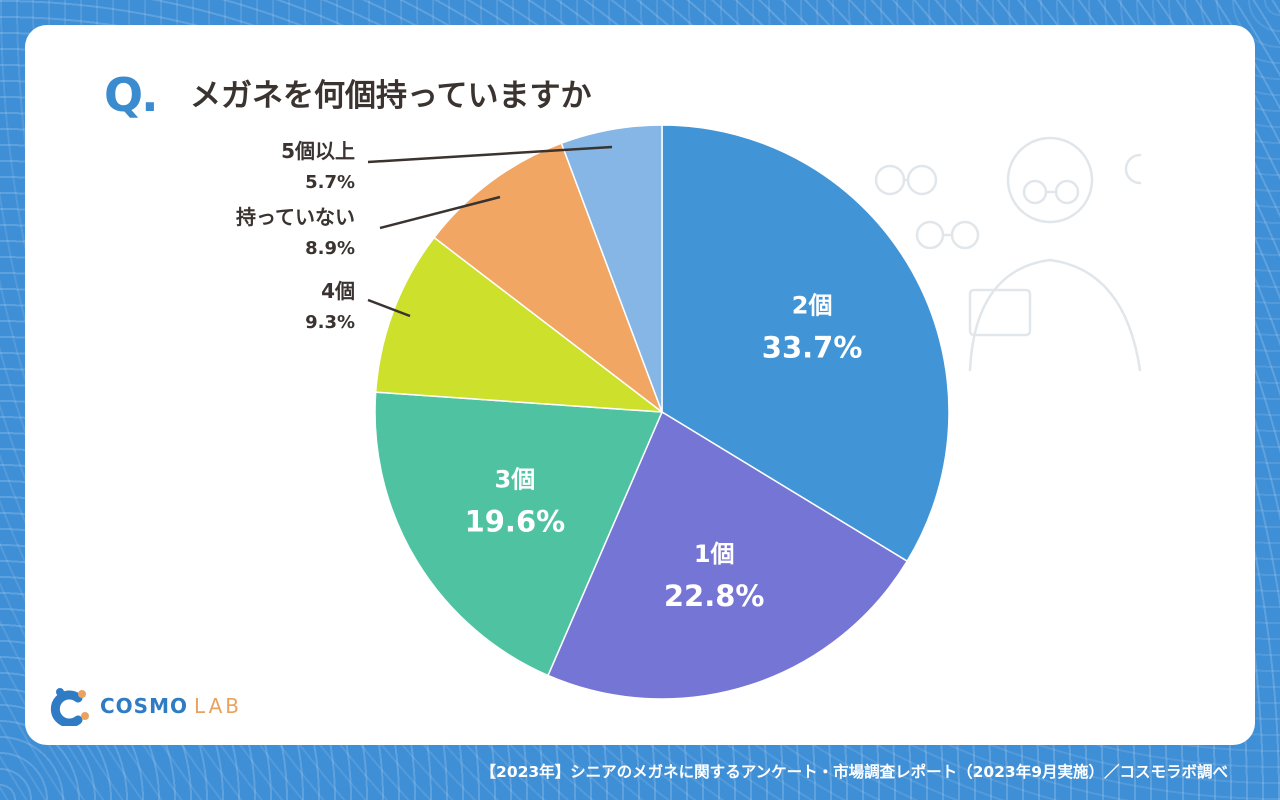 Image resolution: width=1280 pixels, height=800 pixels. Describe the element at coordinates (69, 707) in the screenshot. I see `logo-mark-icon` at that location.